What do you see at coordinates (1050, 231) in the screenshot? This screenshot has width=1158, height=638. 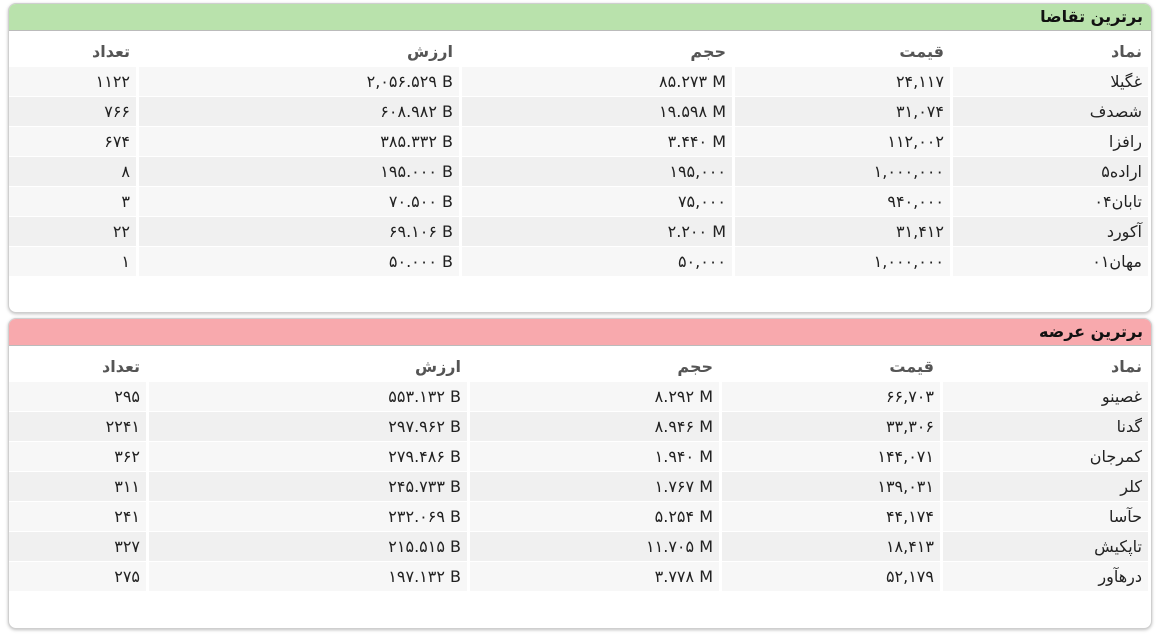 I see `symbol-cell: آکورد` at bounding box center [1050, 231].